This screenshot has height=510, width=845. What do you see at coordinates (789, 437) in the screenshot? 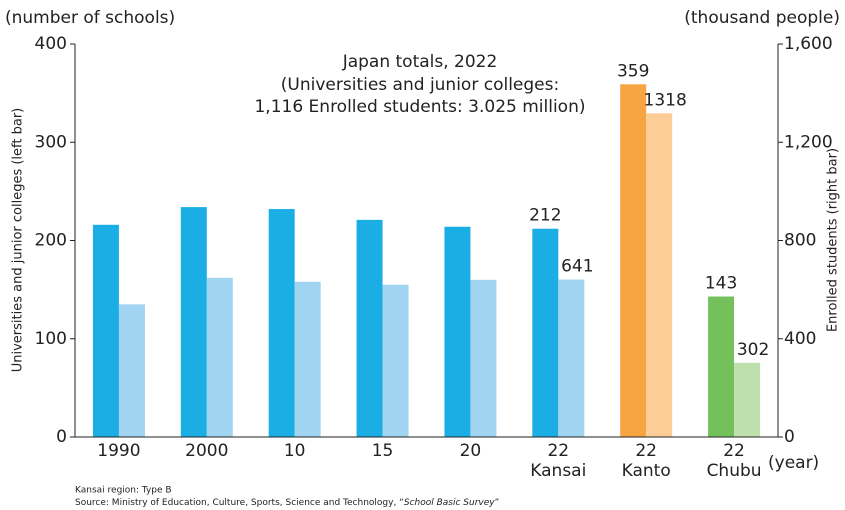
I see `y2-tick-label: 0` at bounding box center [789, 437].